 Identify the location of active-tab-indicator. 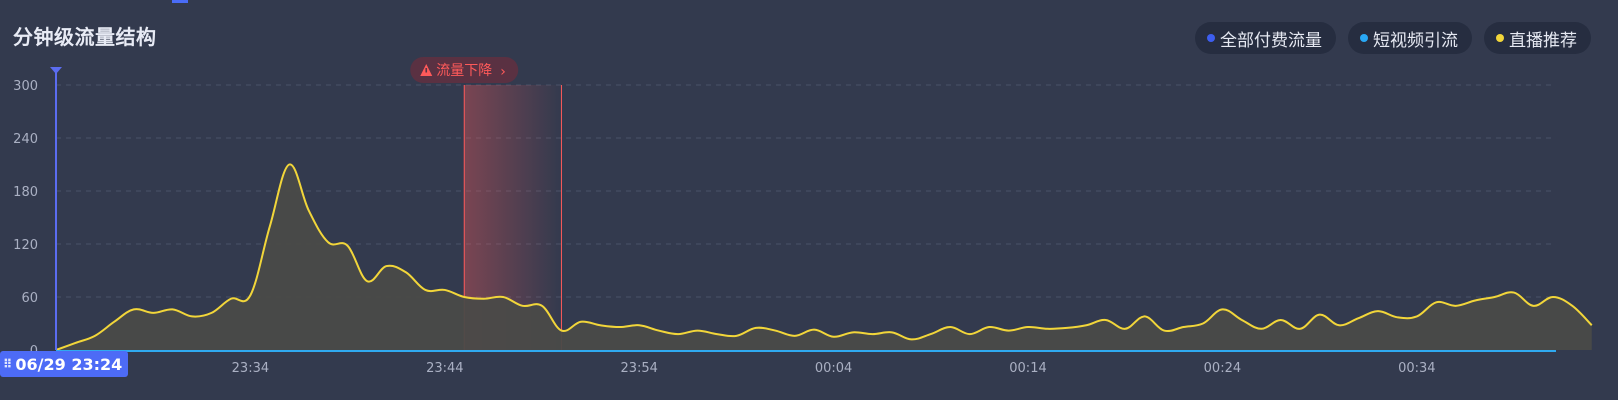
(180, 1).